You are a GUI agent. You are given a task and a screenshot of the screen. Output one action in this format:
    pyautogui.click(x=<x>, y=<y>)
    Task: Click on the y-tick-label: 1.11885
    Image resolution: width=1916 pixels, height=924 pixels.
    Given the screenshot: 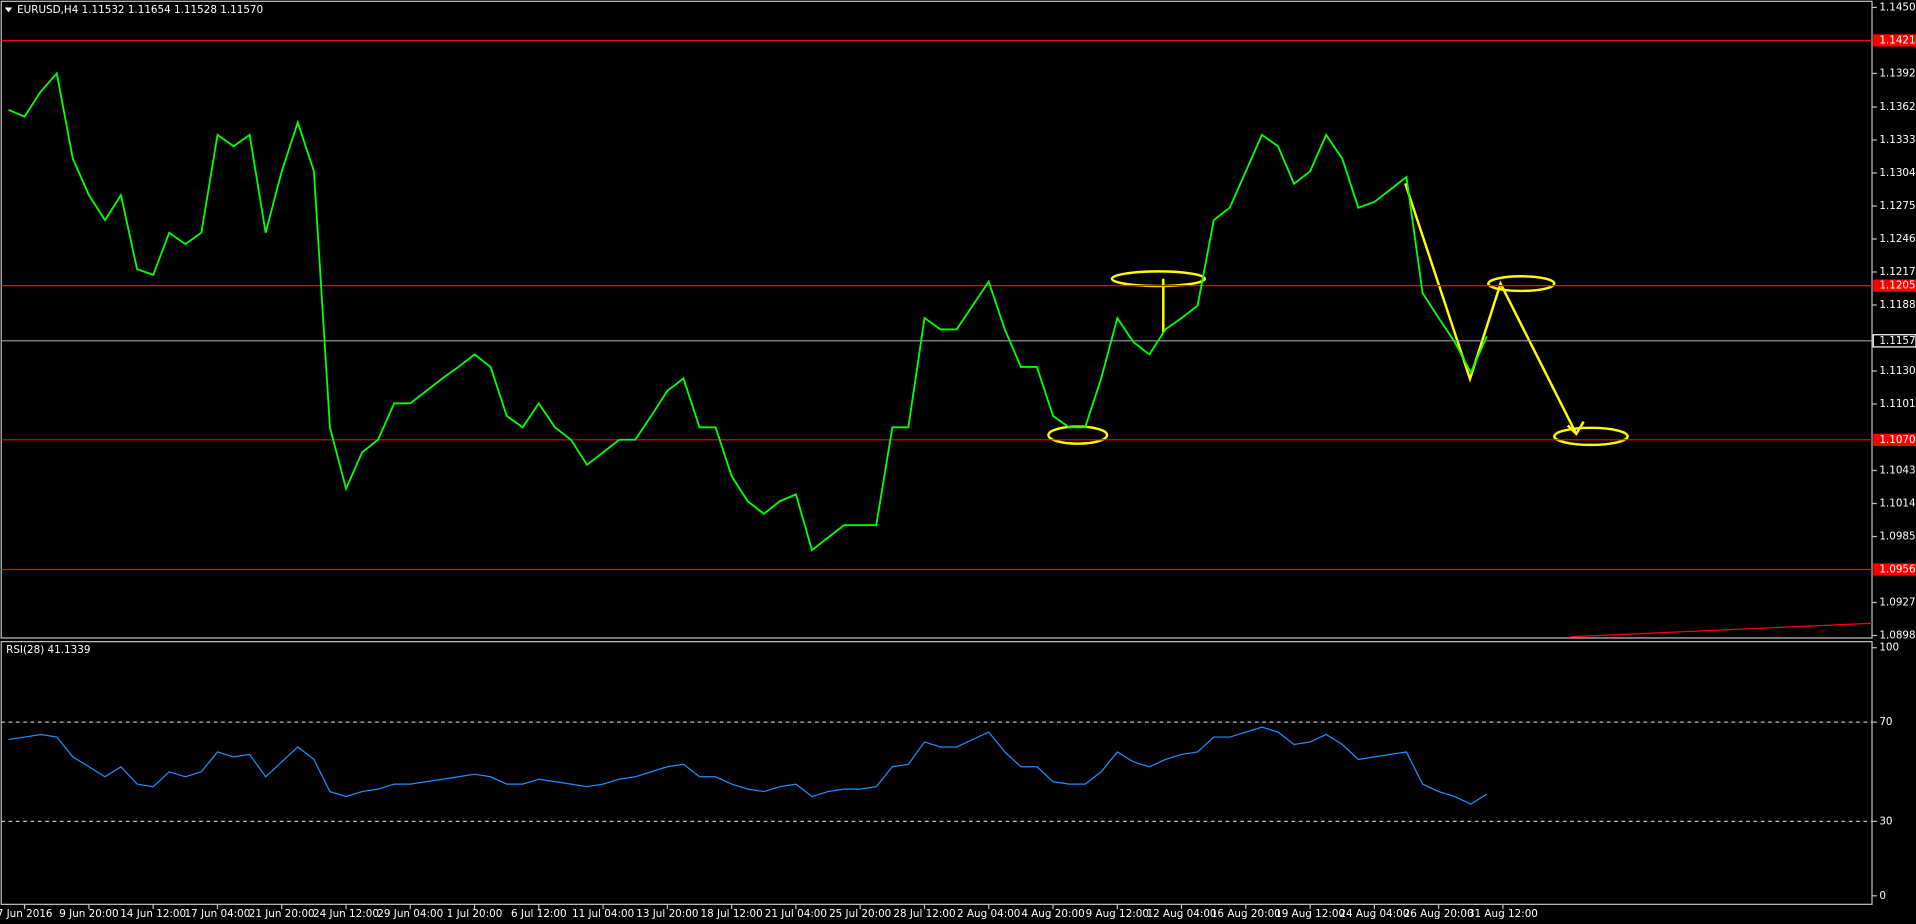 What is the action you would take?
    pyautogui.click(x=1897, y=305)
    